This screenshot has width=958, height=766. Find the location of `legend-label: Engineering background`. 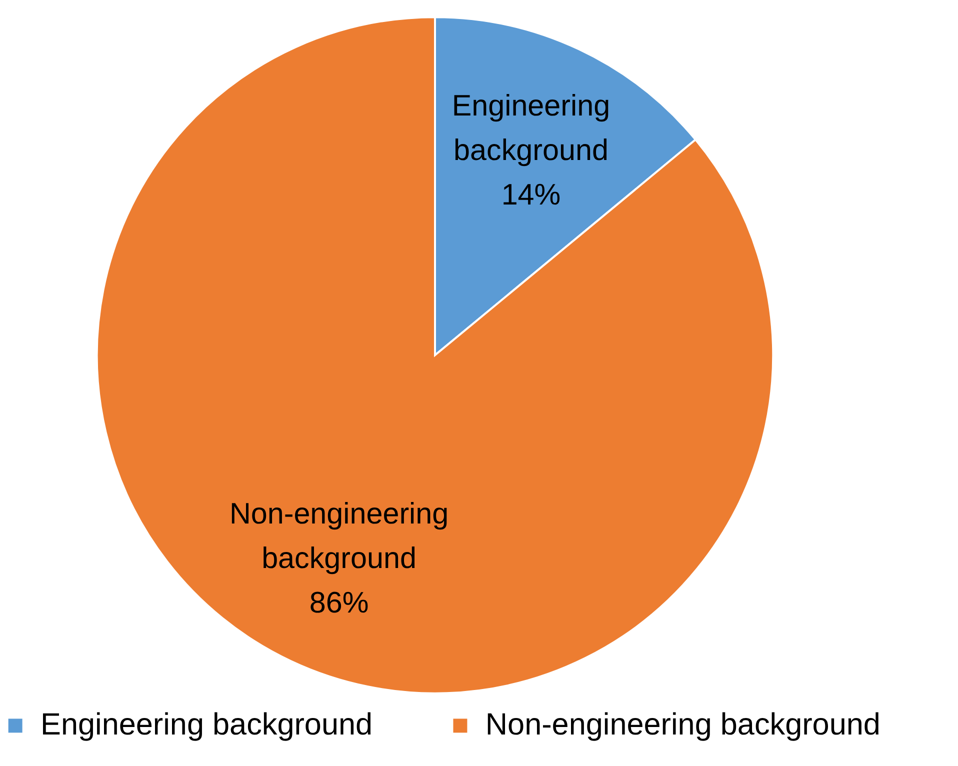

legend-label: Engineering background is located at coordinates (206, 725).